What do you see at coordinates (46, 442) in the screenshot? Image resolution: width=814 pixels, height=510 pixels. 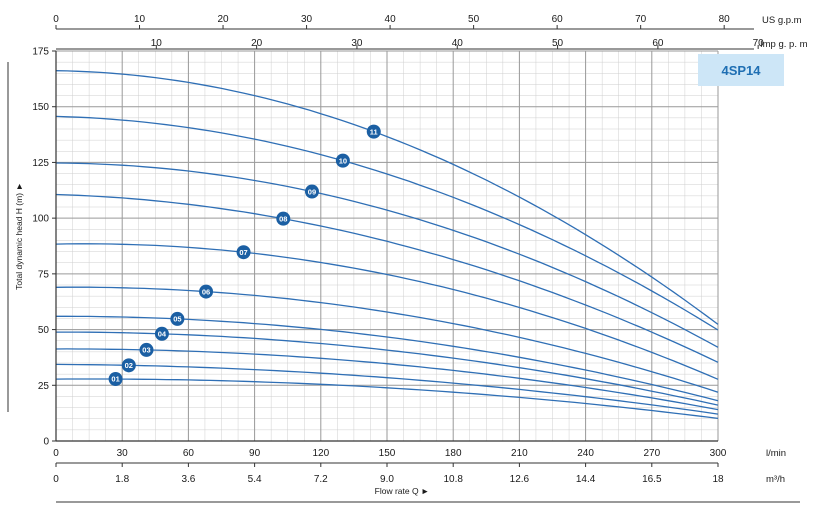 I see `y-tick-label: 0` at bounding box center [46, 442].